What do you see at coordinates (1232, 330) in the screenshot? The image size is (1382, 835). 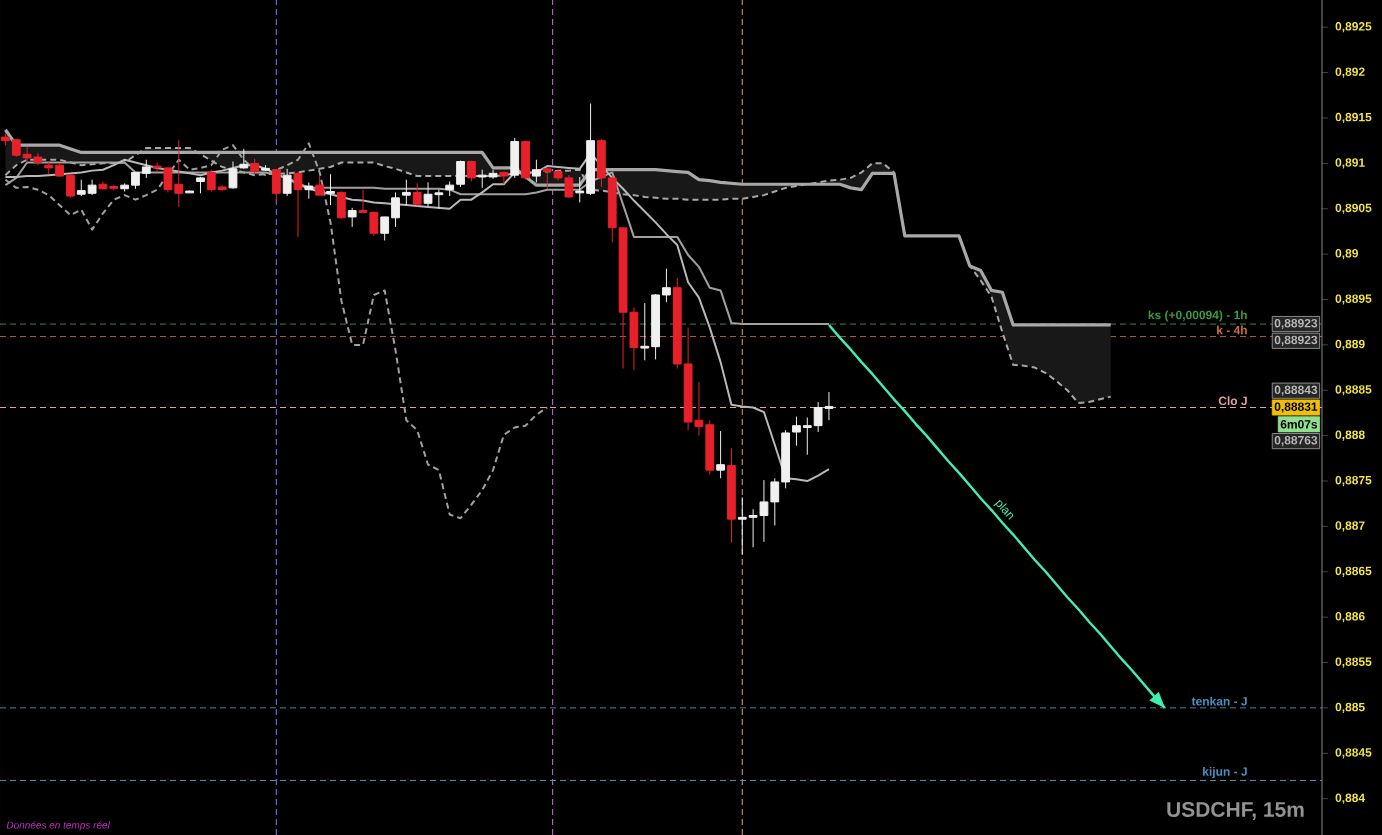 I see `ref-line-label: k - 4h` at bounding box center [1232, 330].